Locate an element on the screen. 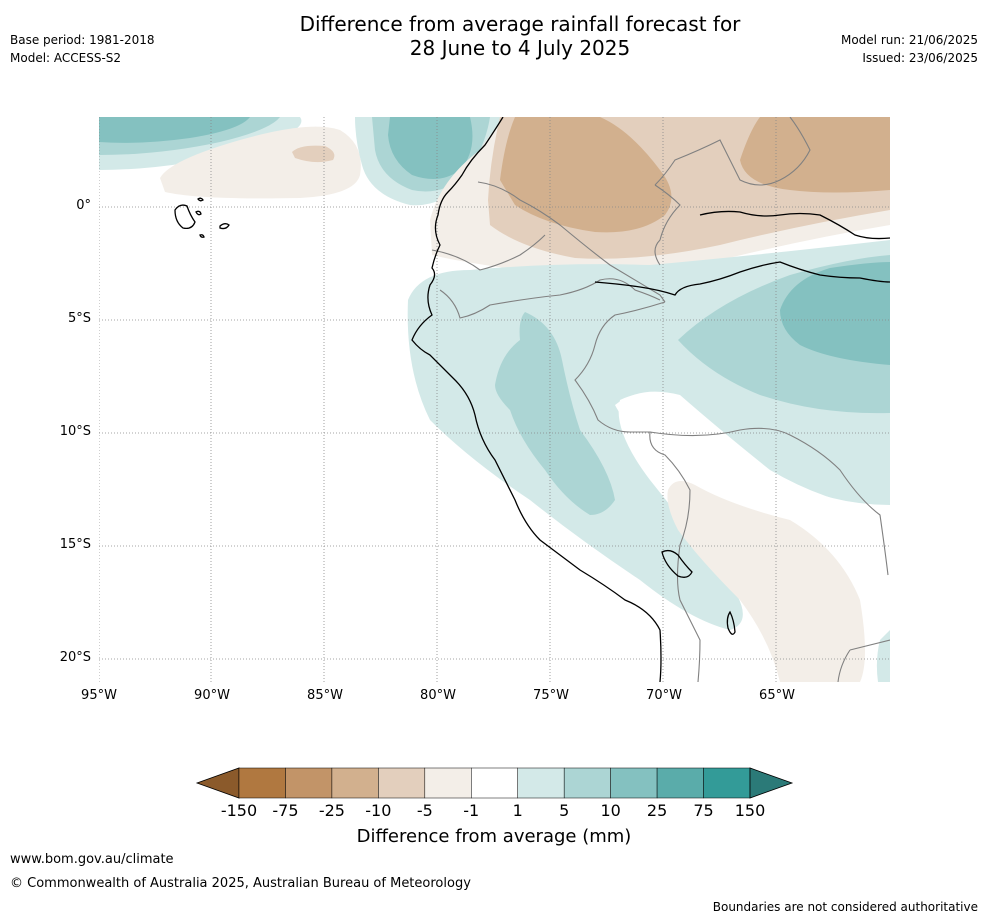  issued-date: Issued: 23/06/2025 is located at coordinates (920, 58).